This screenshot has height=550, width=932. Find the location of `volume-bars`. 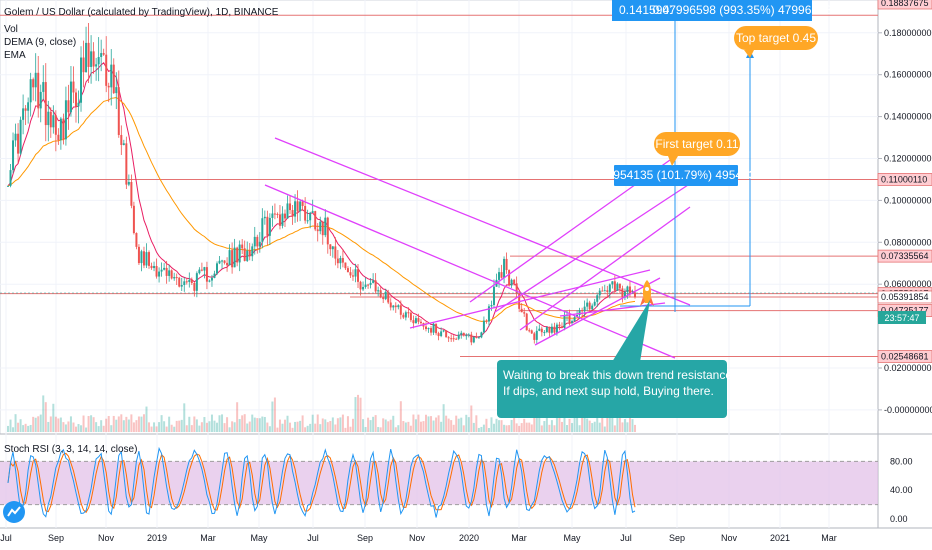

volume-bars is located at coordinates (321, 413).